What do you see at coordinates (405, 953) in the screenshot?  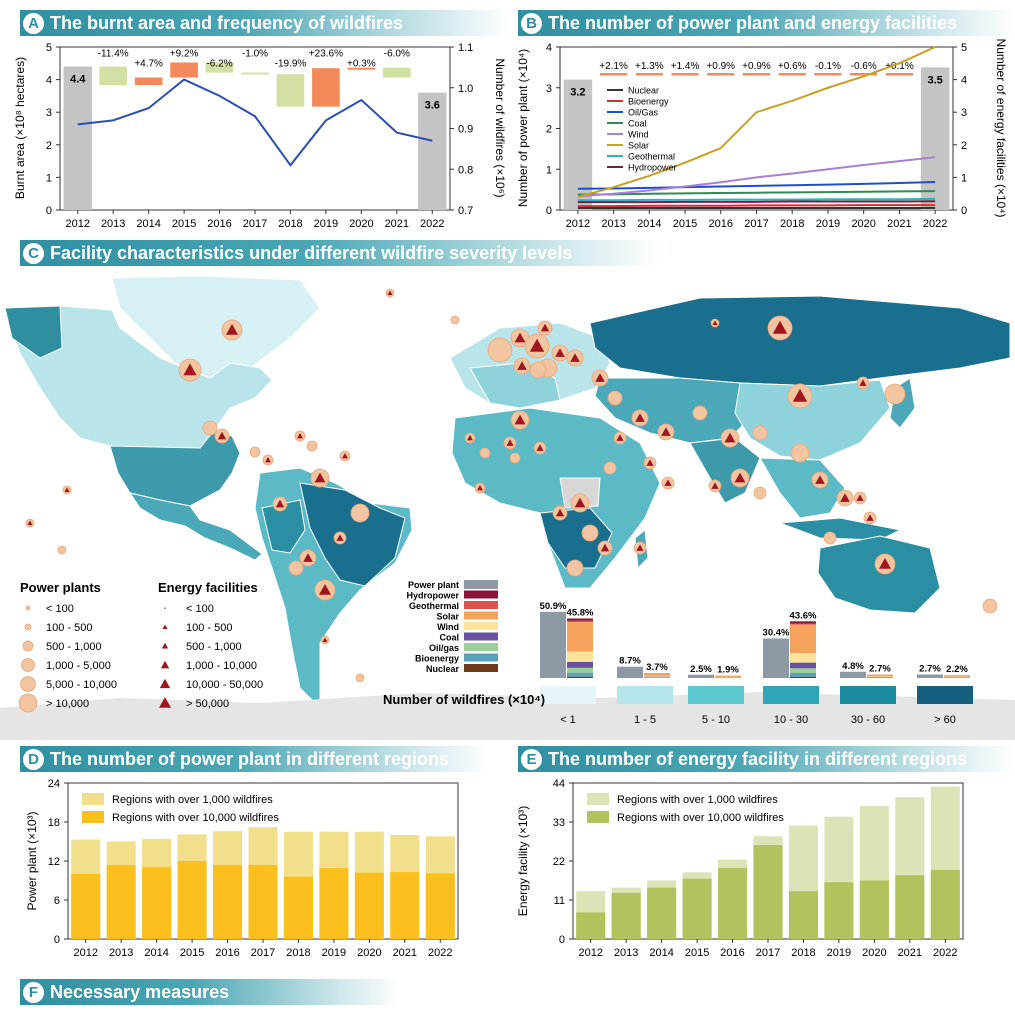 I see `d-xtick-label: 2021` at bounding box center [405, 953].